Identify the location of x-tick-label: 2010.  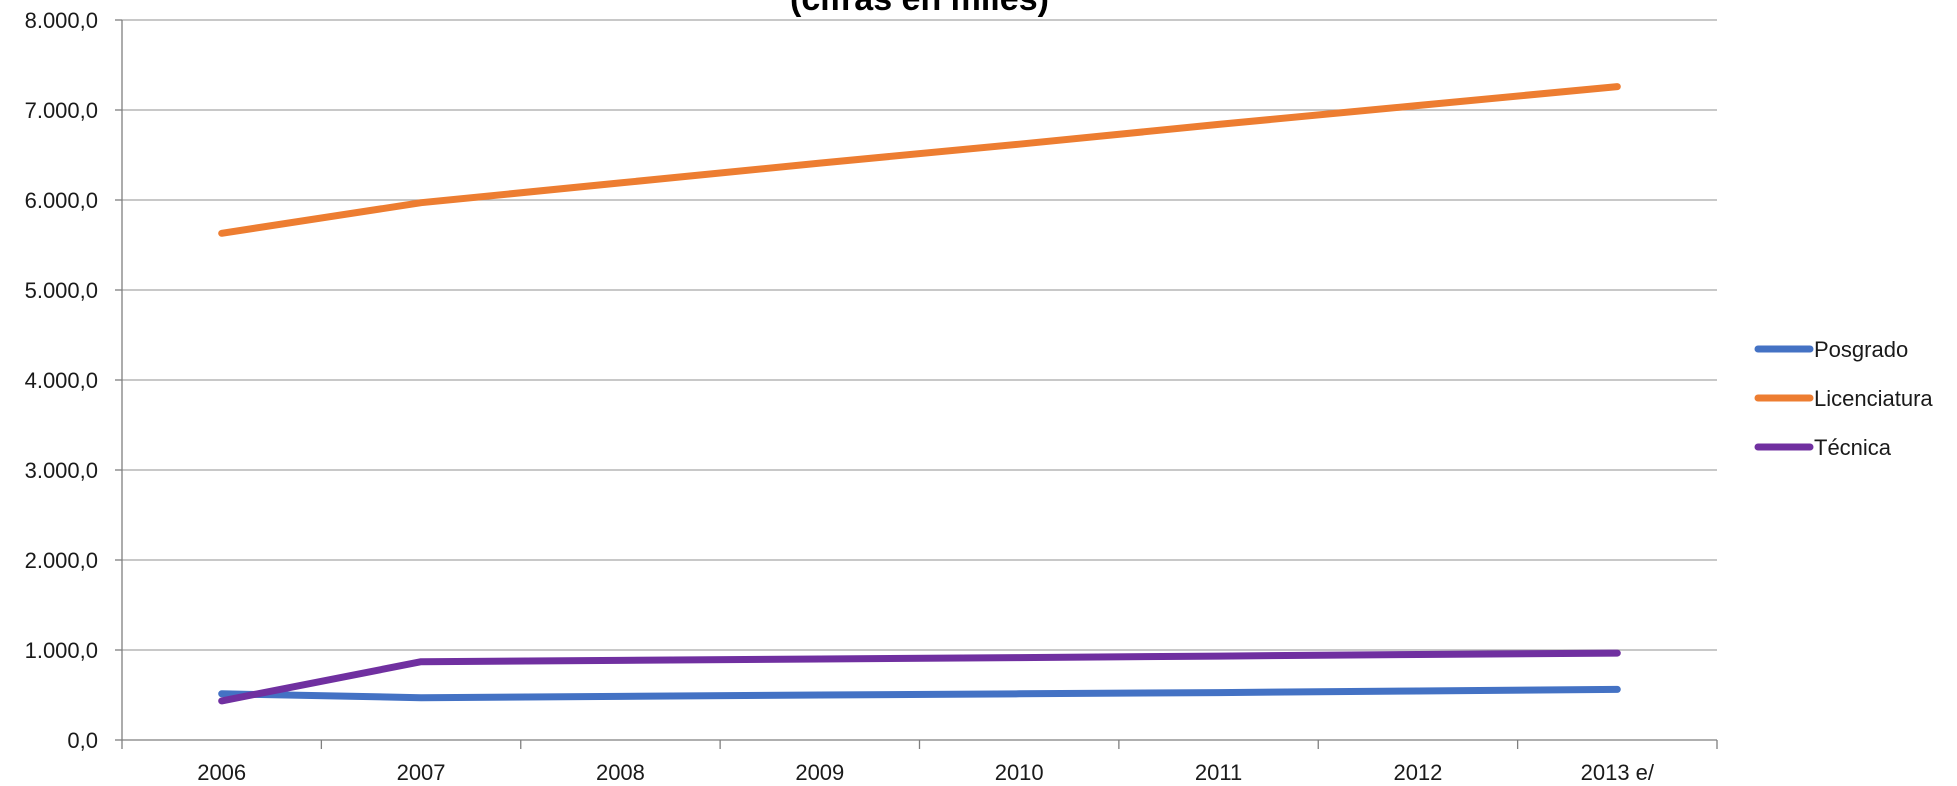
(1019, 772).